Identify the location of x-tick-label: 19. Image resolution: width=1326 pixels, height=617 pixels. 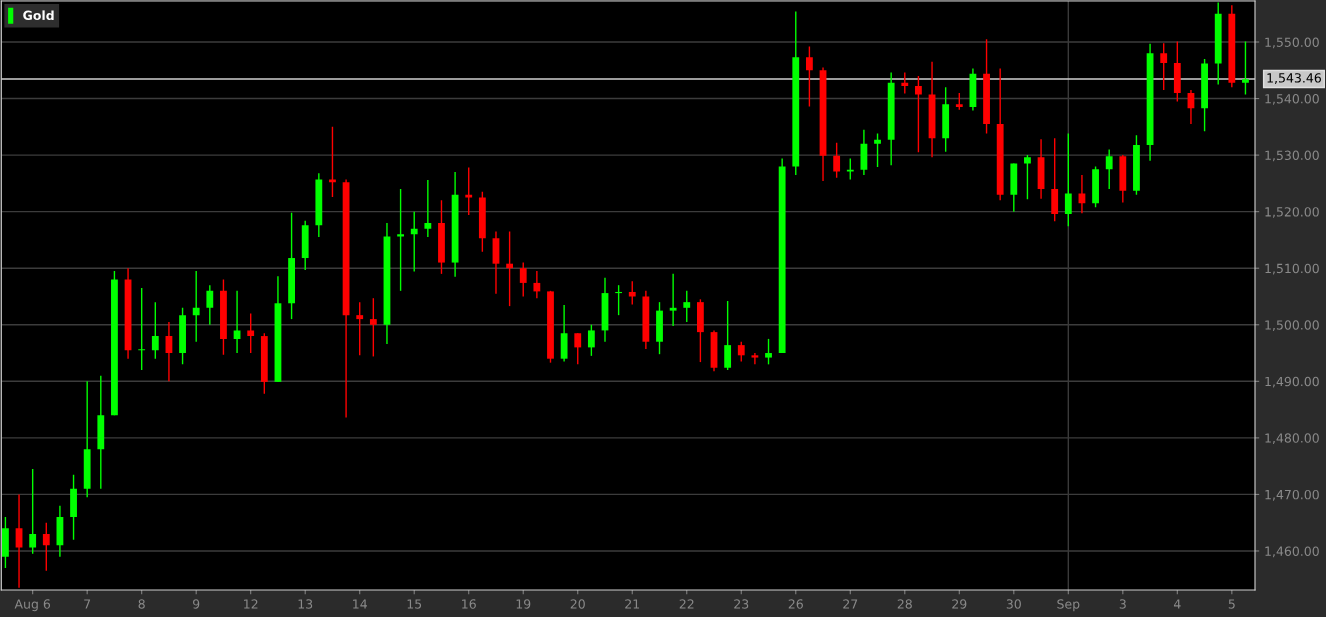
(523, 604).